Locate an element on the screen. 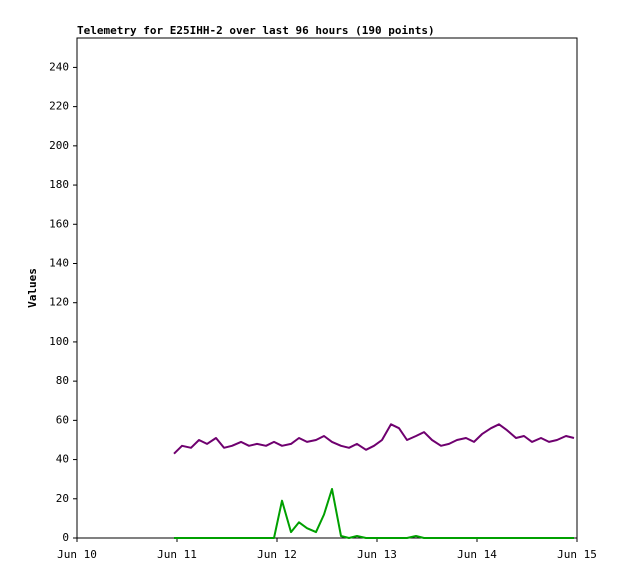  x-tick-label: Jun 11 is located at coordinates (177, 554).